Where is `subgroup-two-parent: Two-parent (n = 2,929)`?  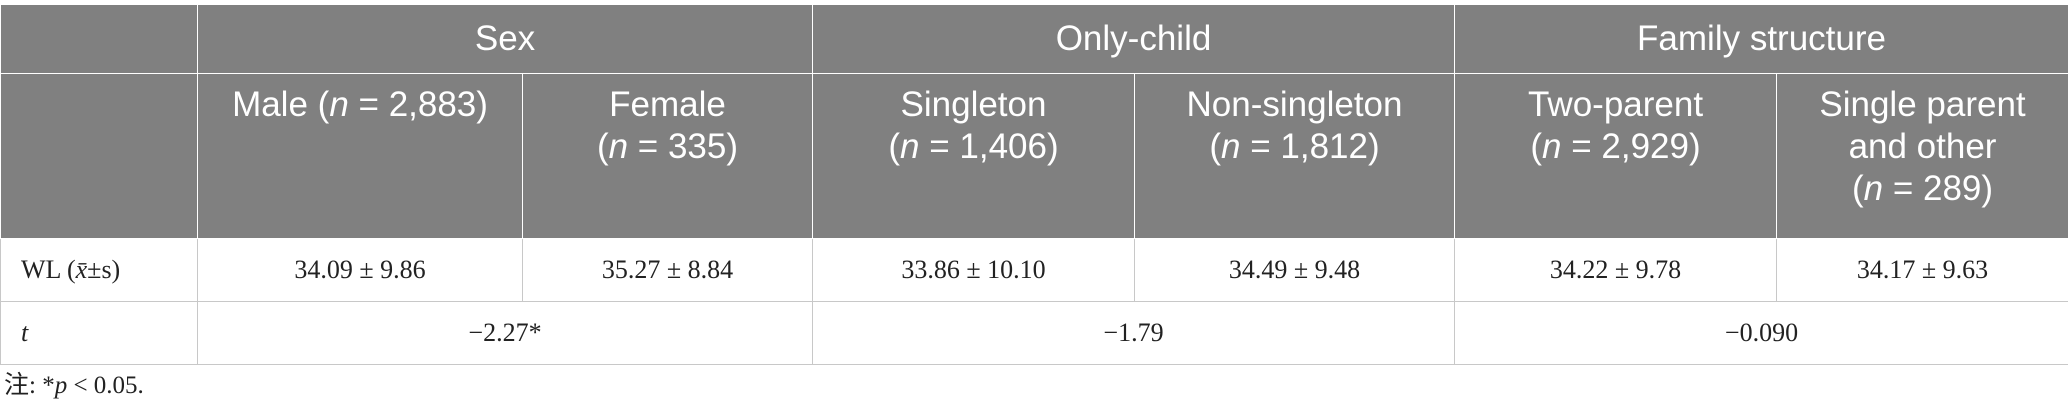
subgroup-two-parent: Two-parent (n = 2,929) is located at coordinates (1616, 156).